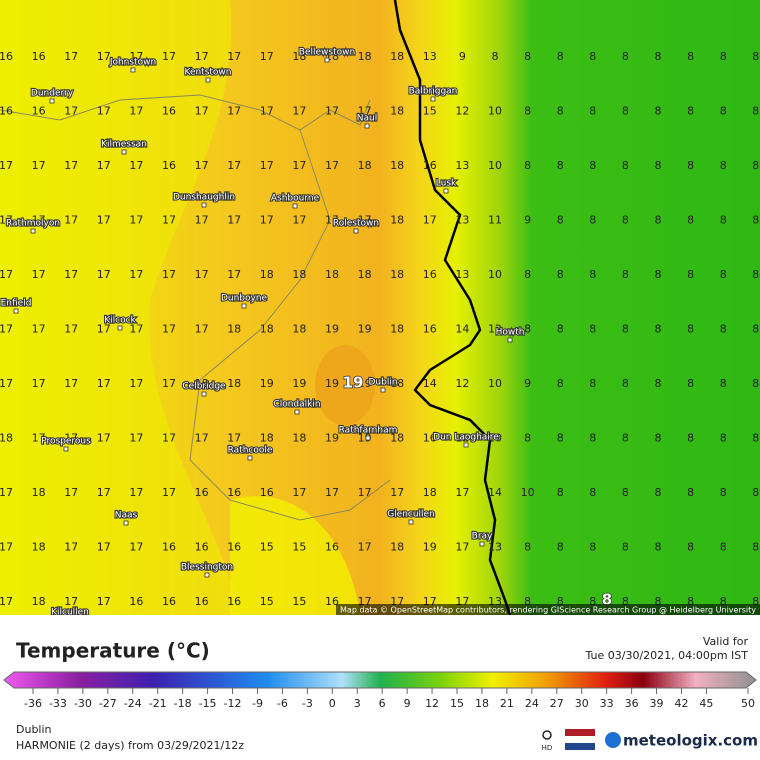  Describe the element at coordinates (295, 555) in the screenshot. I see `cool-zone` at that location.